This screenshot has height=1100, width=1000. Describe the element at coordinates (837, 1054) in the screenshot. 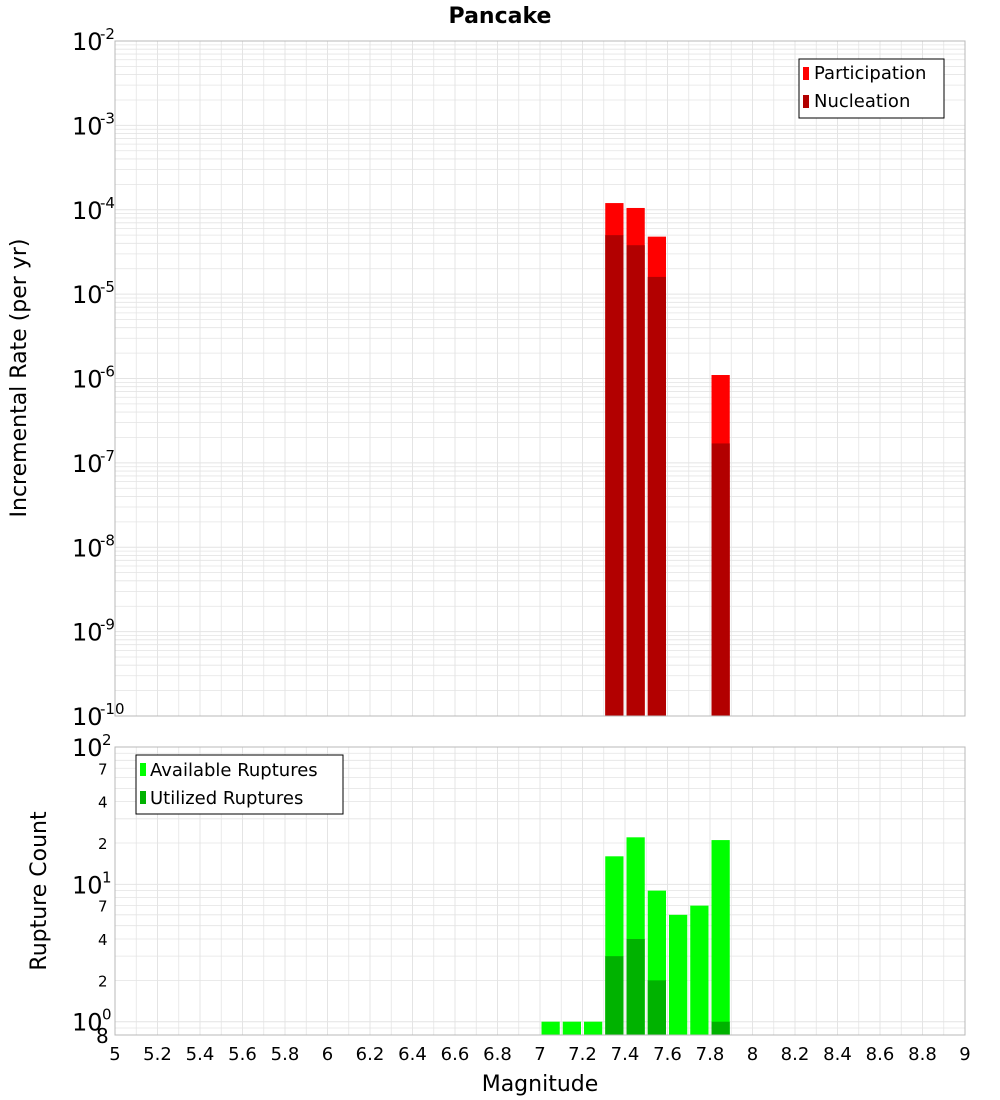

I see `x-tick-label: 8.4` at that location.